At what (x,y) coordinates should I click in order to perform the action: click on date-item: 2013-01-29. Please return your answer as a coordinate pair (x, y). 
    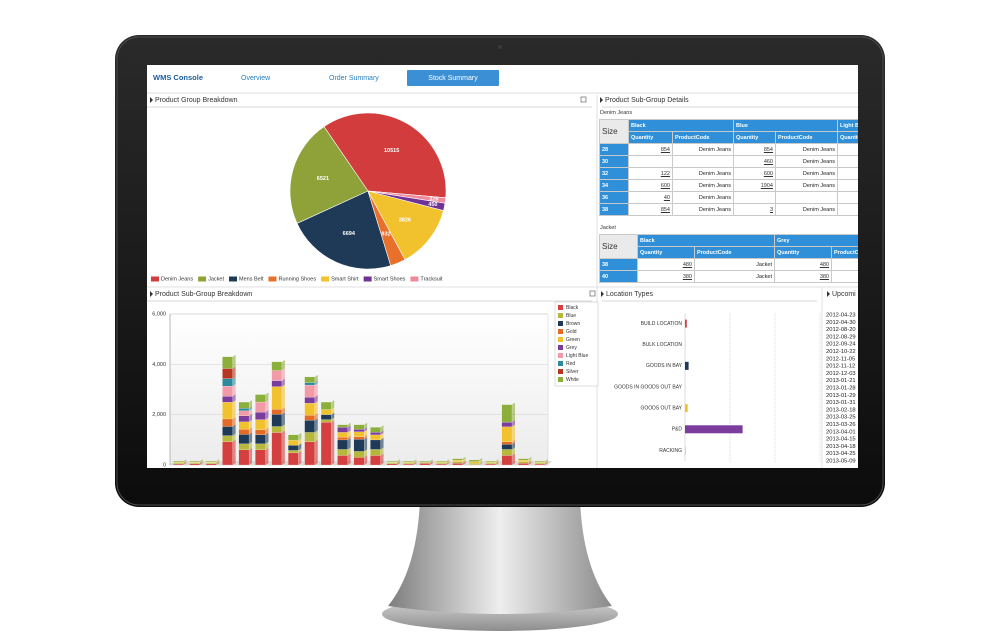
    Looking at the image, I should click on (841, 396).